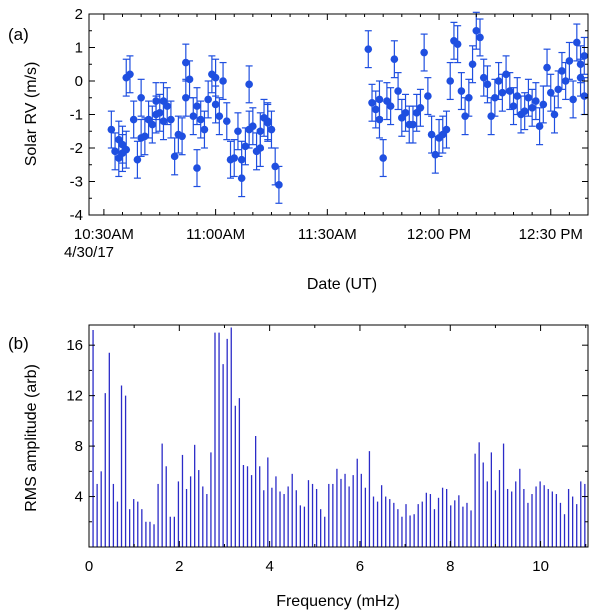 Image resolution: width=608 pixels, height=614 pixels. I want to click on x-tick-label: 6, so click(360, 566).